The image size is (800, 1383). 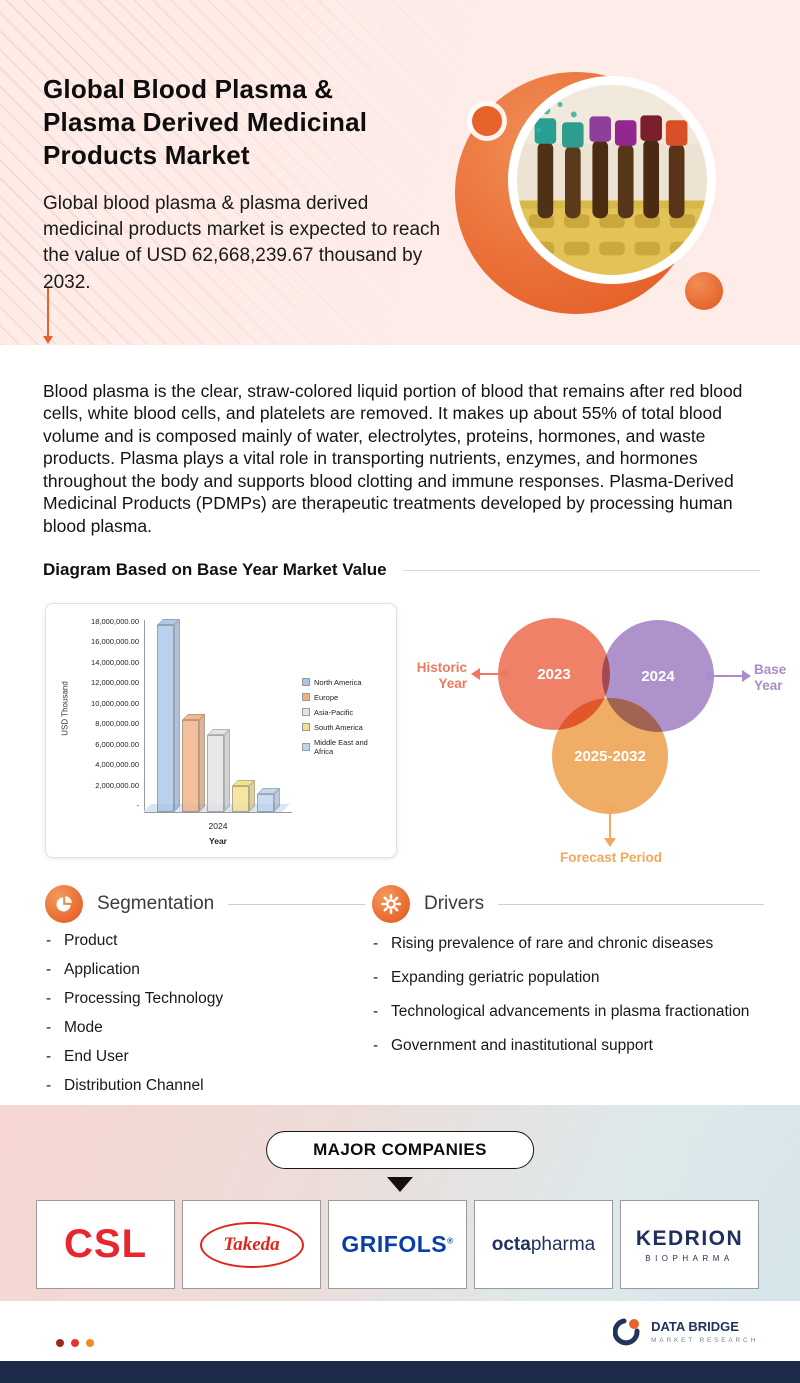 I want to click on base-year-value: 2024, so click(x=658, y=676).